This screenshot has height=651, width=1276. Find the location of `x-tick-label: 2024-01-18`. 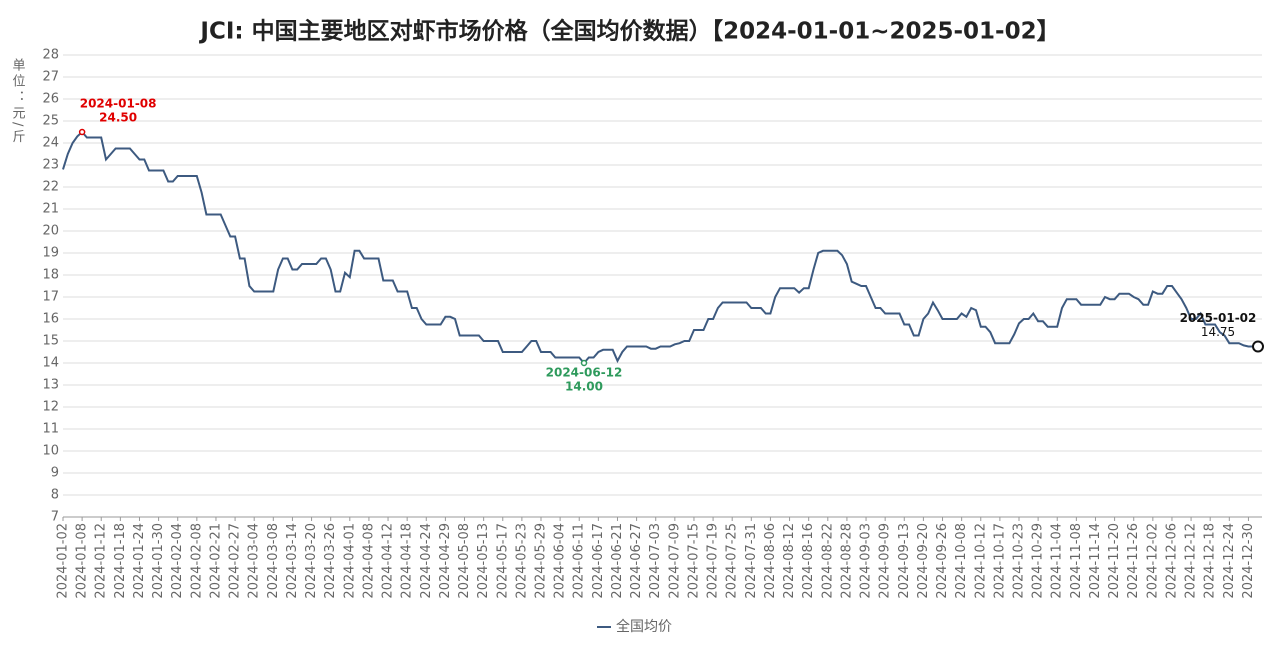

x-tick-label: 2024-01-18 is located at coordinates (120, 561).